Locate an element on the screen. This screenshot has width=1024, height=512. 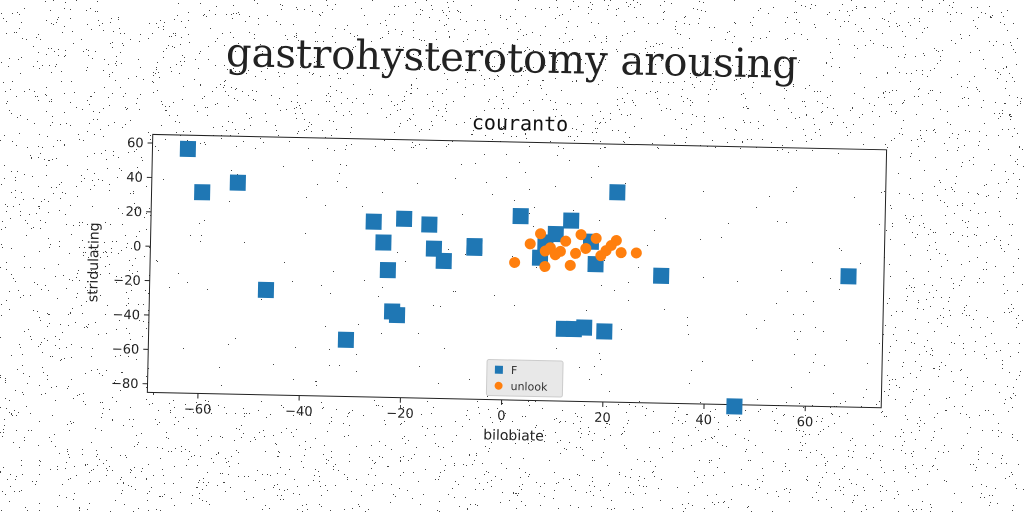
legend-entry: F is located at coordinates (514, 370).